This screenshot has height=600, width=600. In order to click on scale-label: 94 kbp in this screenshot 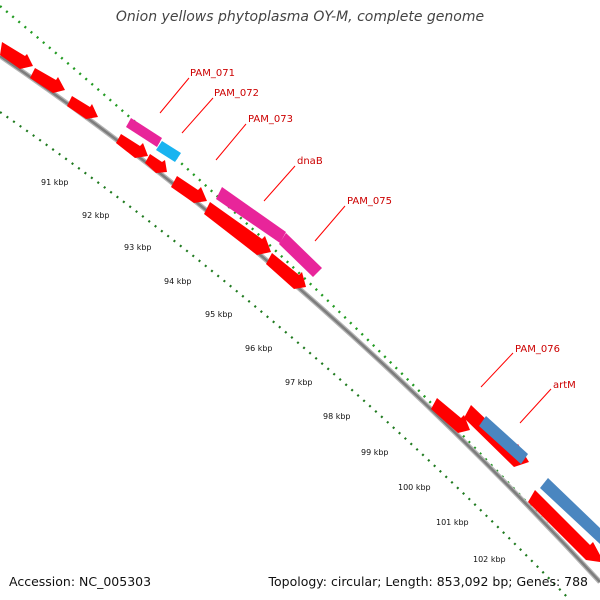, I will do `click(178, 281)`.